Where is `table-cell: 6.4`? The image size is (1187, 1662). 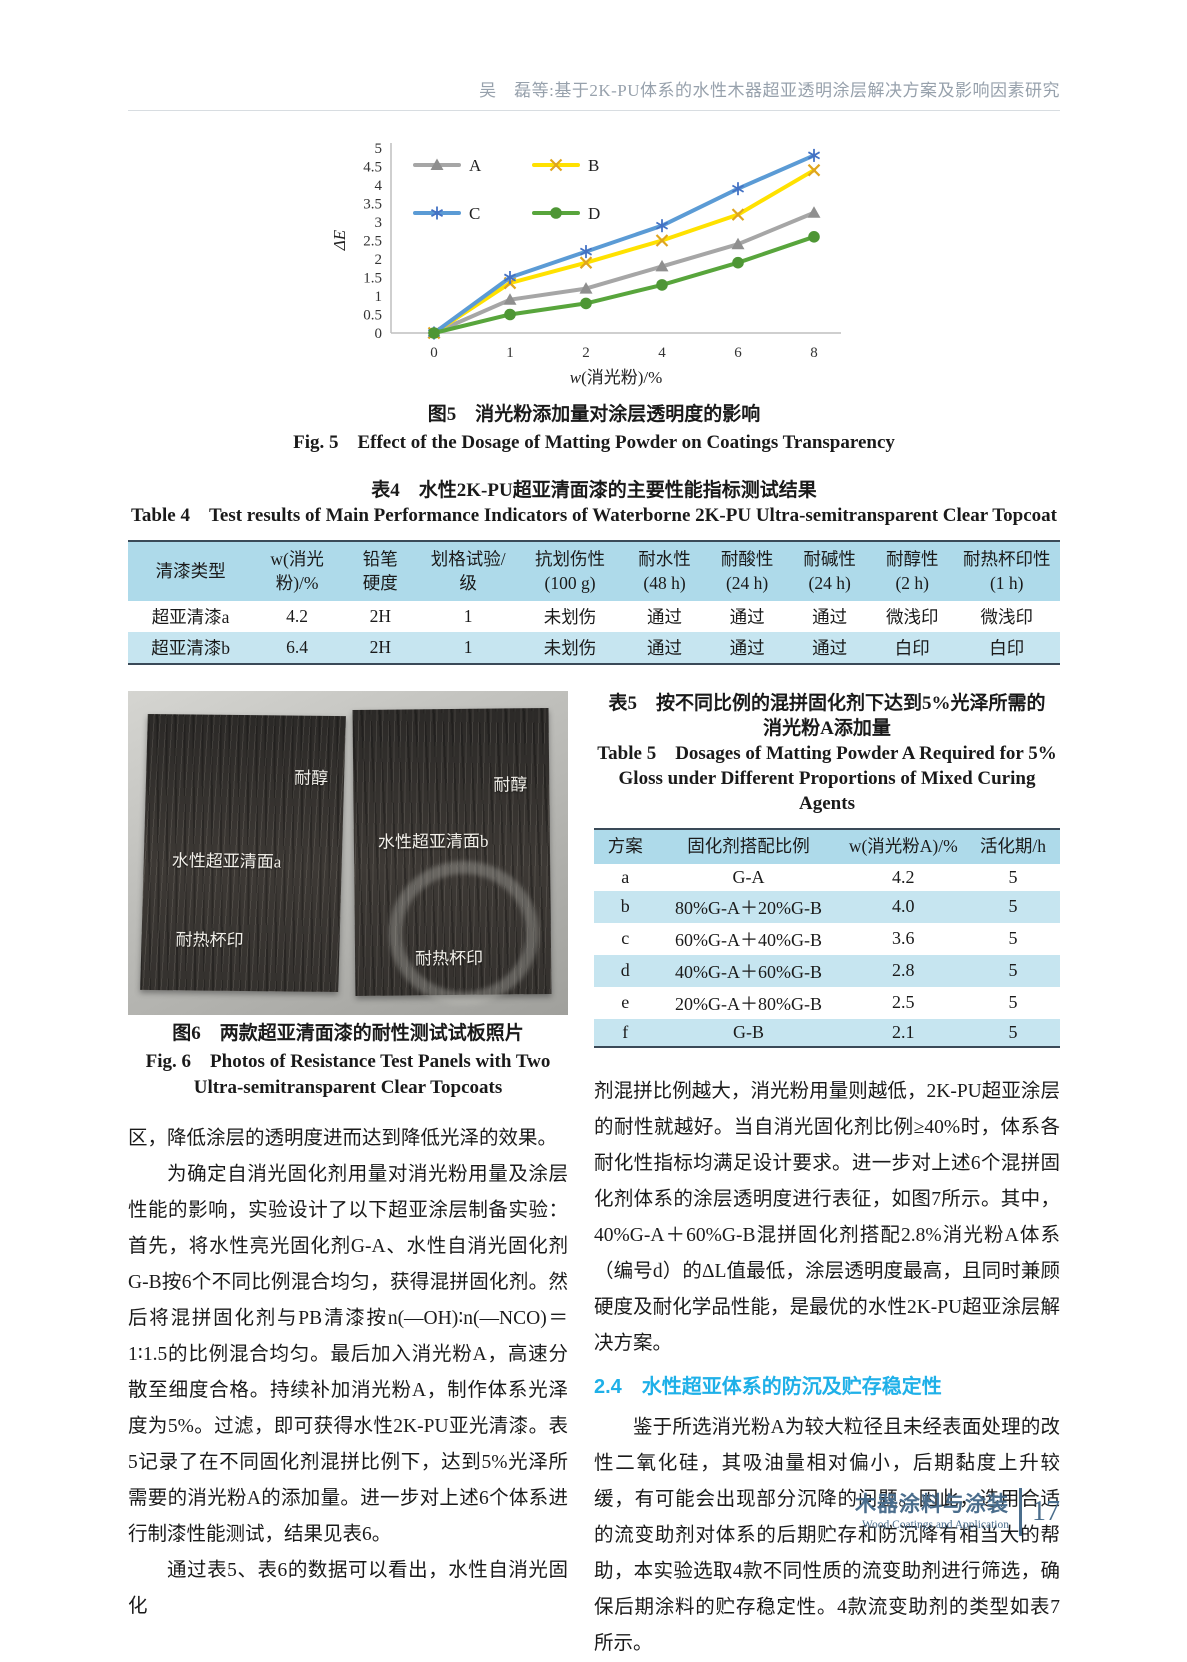
table-cell: 6.4 is located at coordinates (297, 648).